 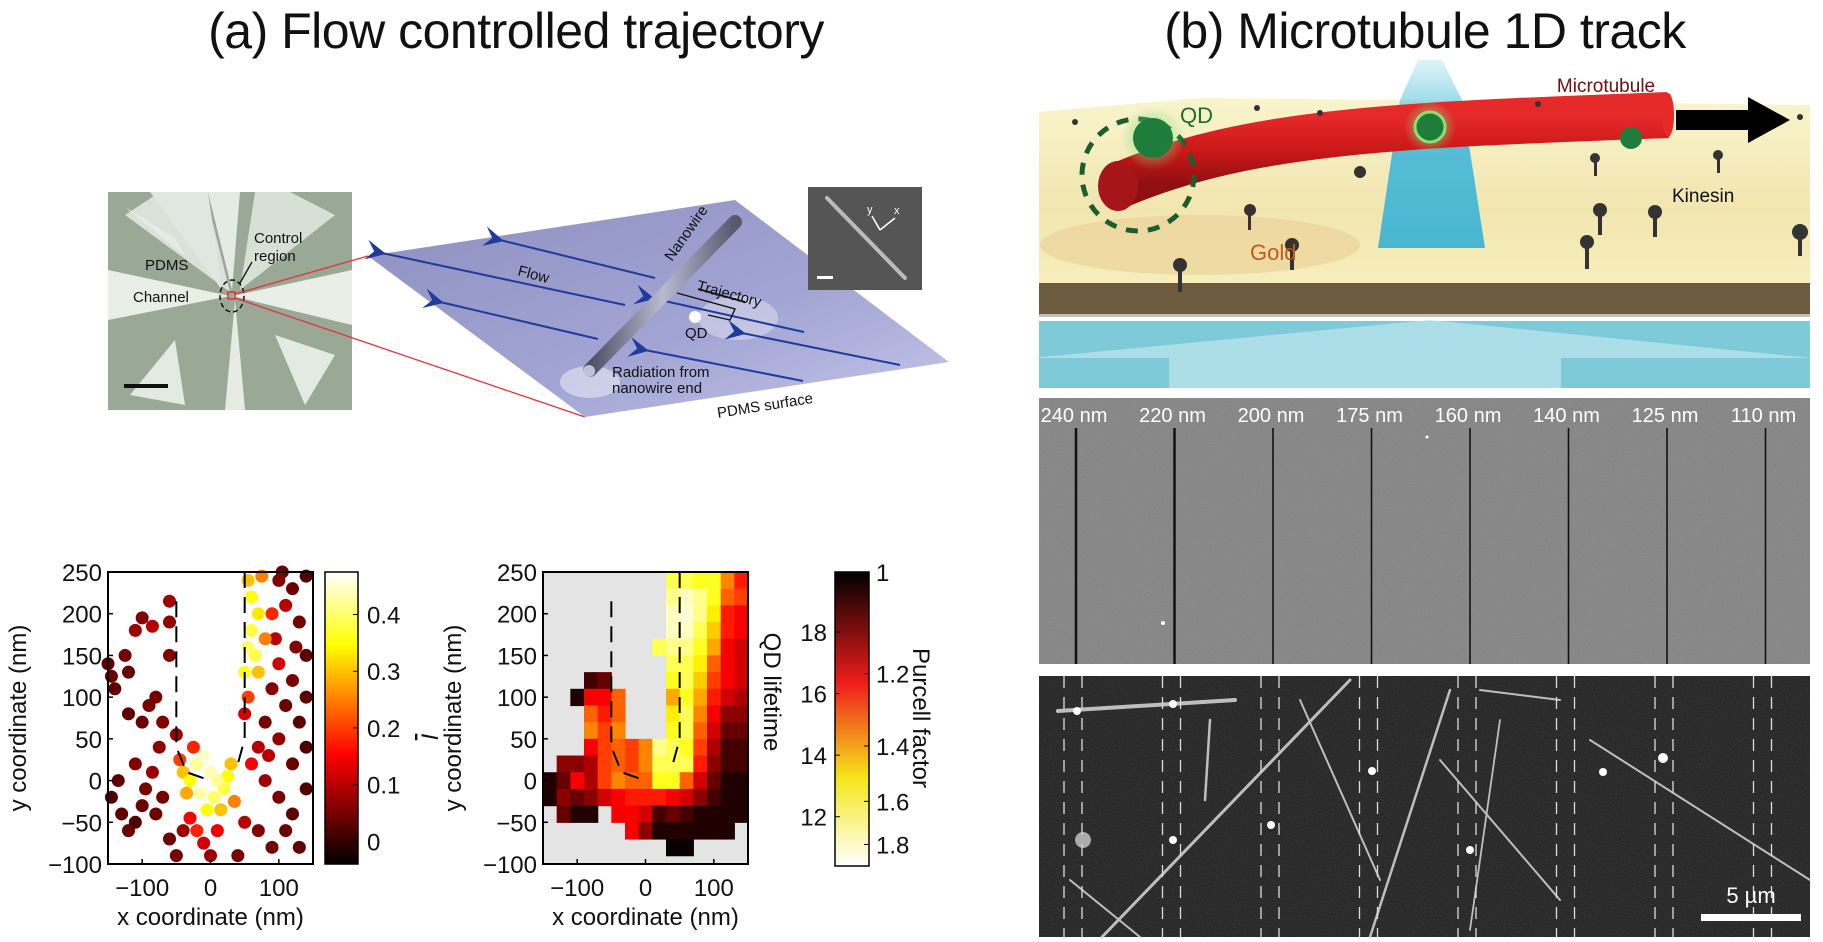 I want to click on label-microtubule: Microtubule, so click(x=1606, y=86).